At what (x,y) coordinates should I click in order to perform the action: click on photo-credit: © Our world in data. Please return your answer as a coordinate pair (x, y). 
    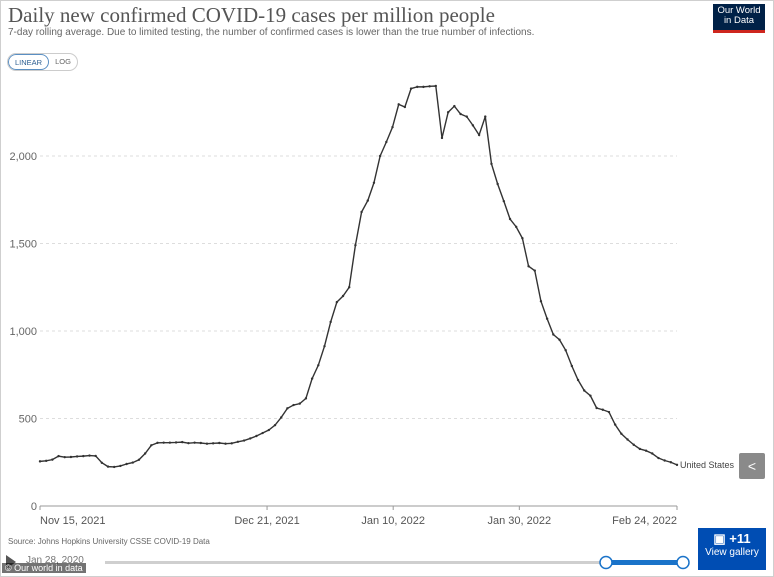
    Looking at the image, I should click on (44, 568).